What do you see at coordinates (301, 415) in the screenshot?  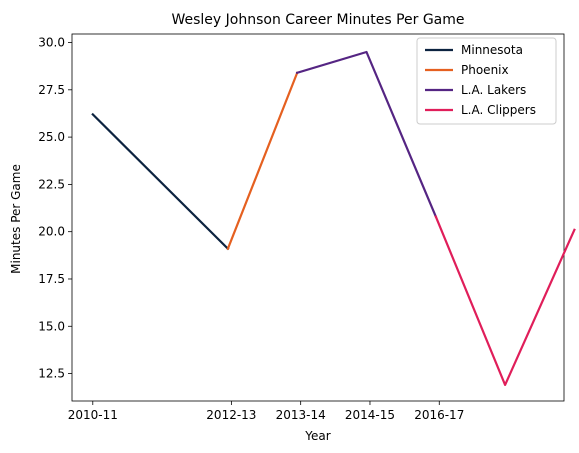 I see `x-tick-label: 2013-14` at bounding box center [301, 415].